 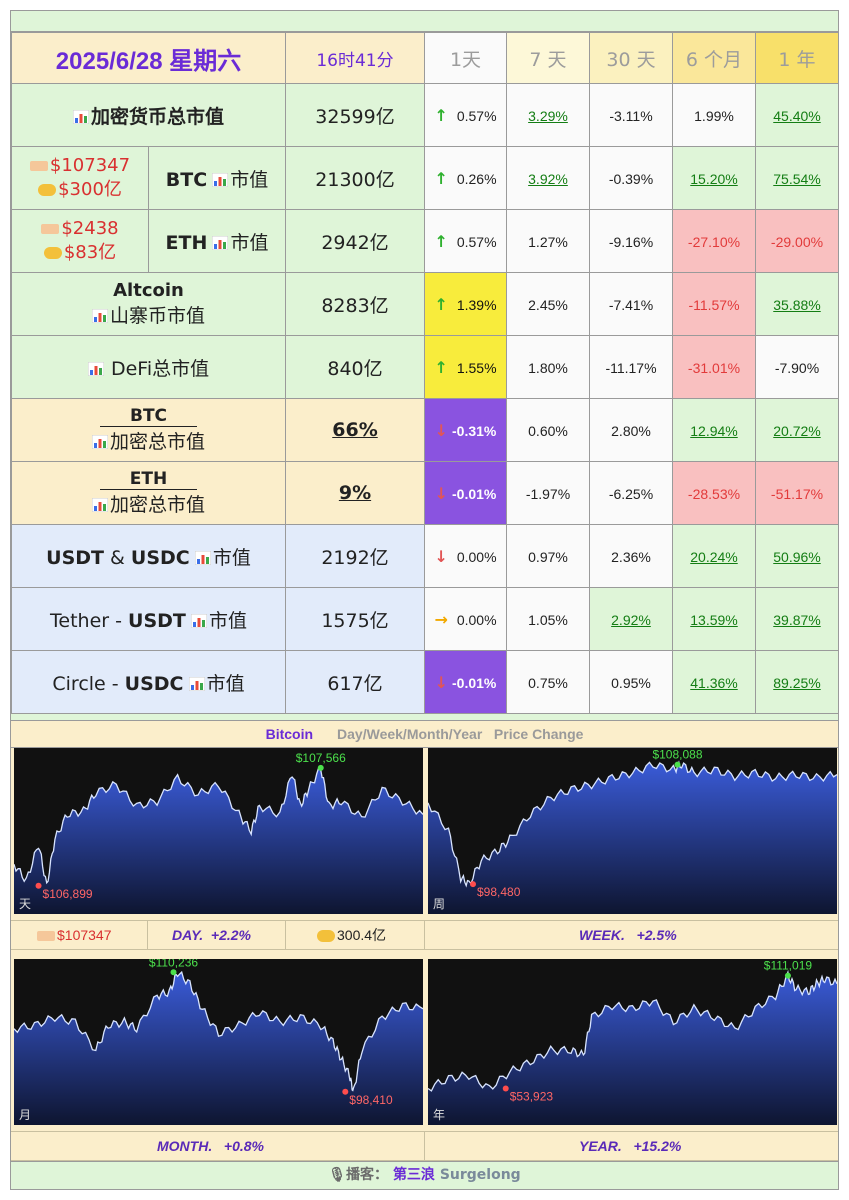 I want to click on high-label: $108,088, so click(x=677, y=755).